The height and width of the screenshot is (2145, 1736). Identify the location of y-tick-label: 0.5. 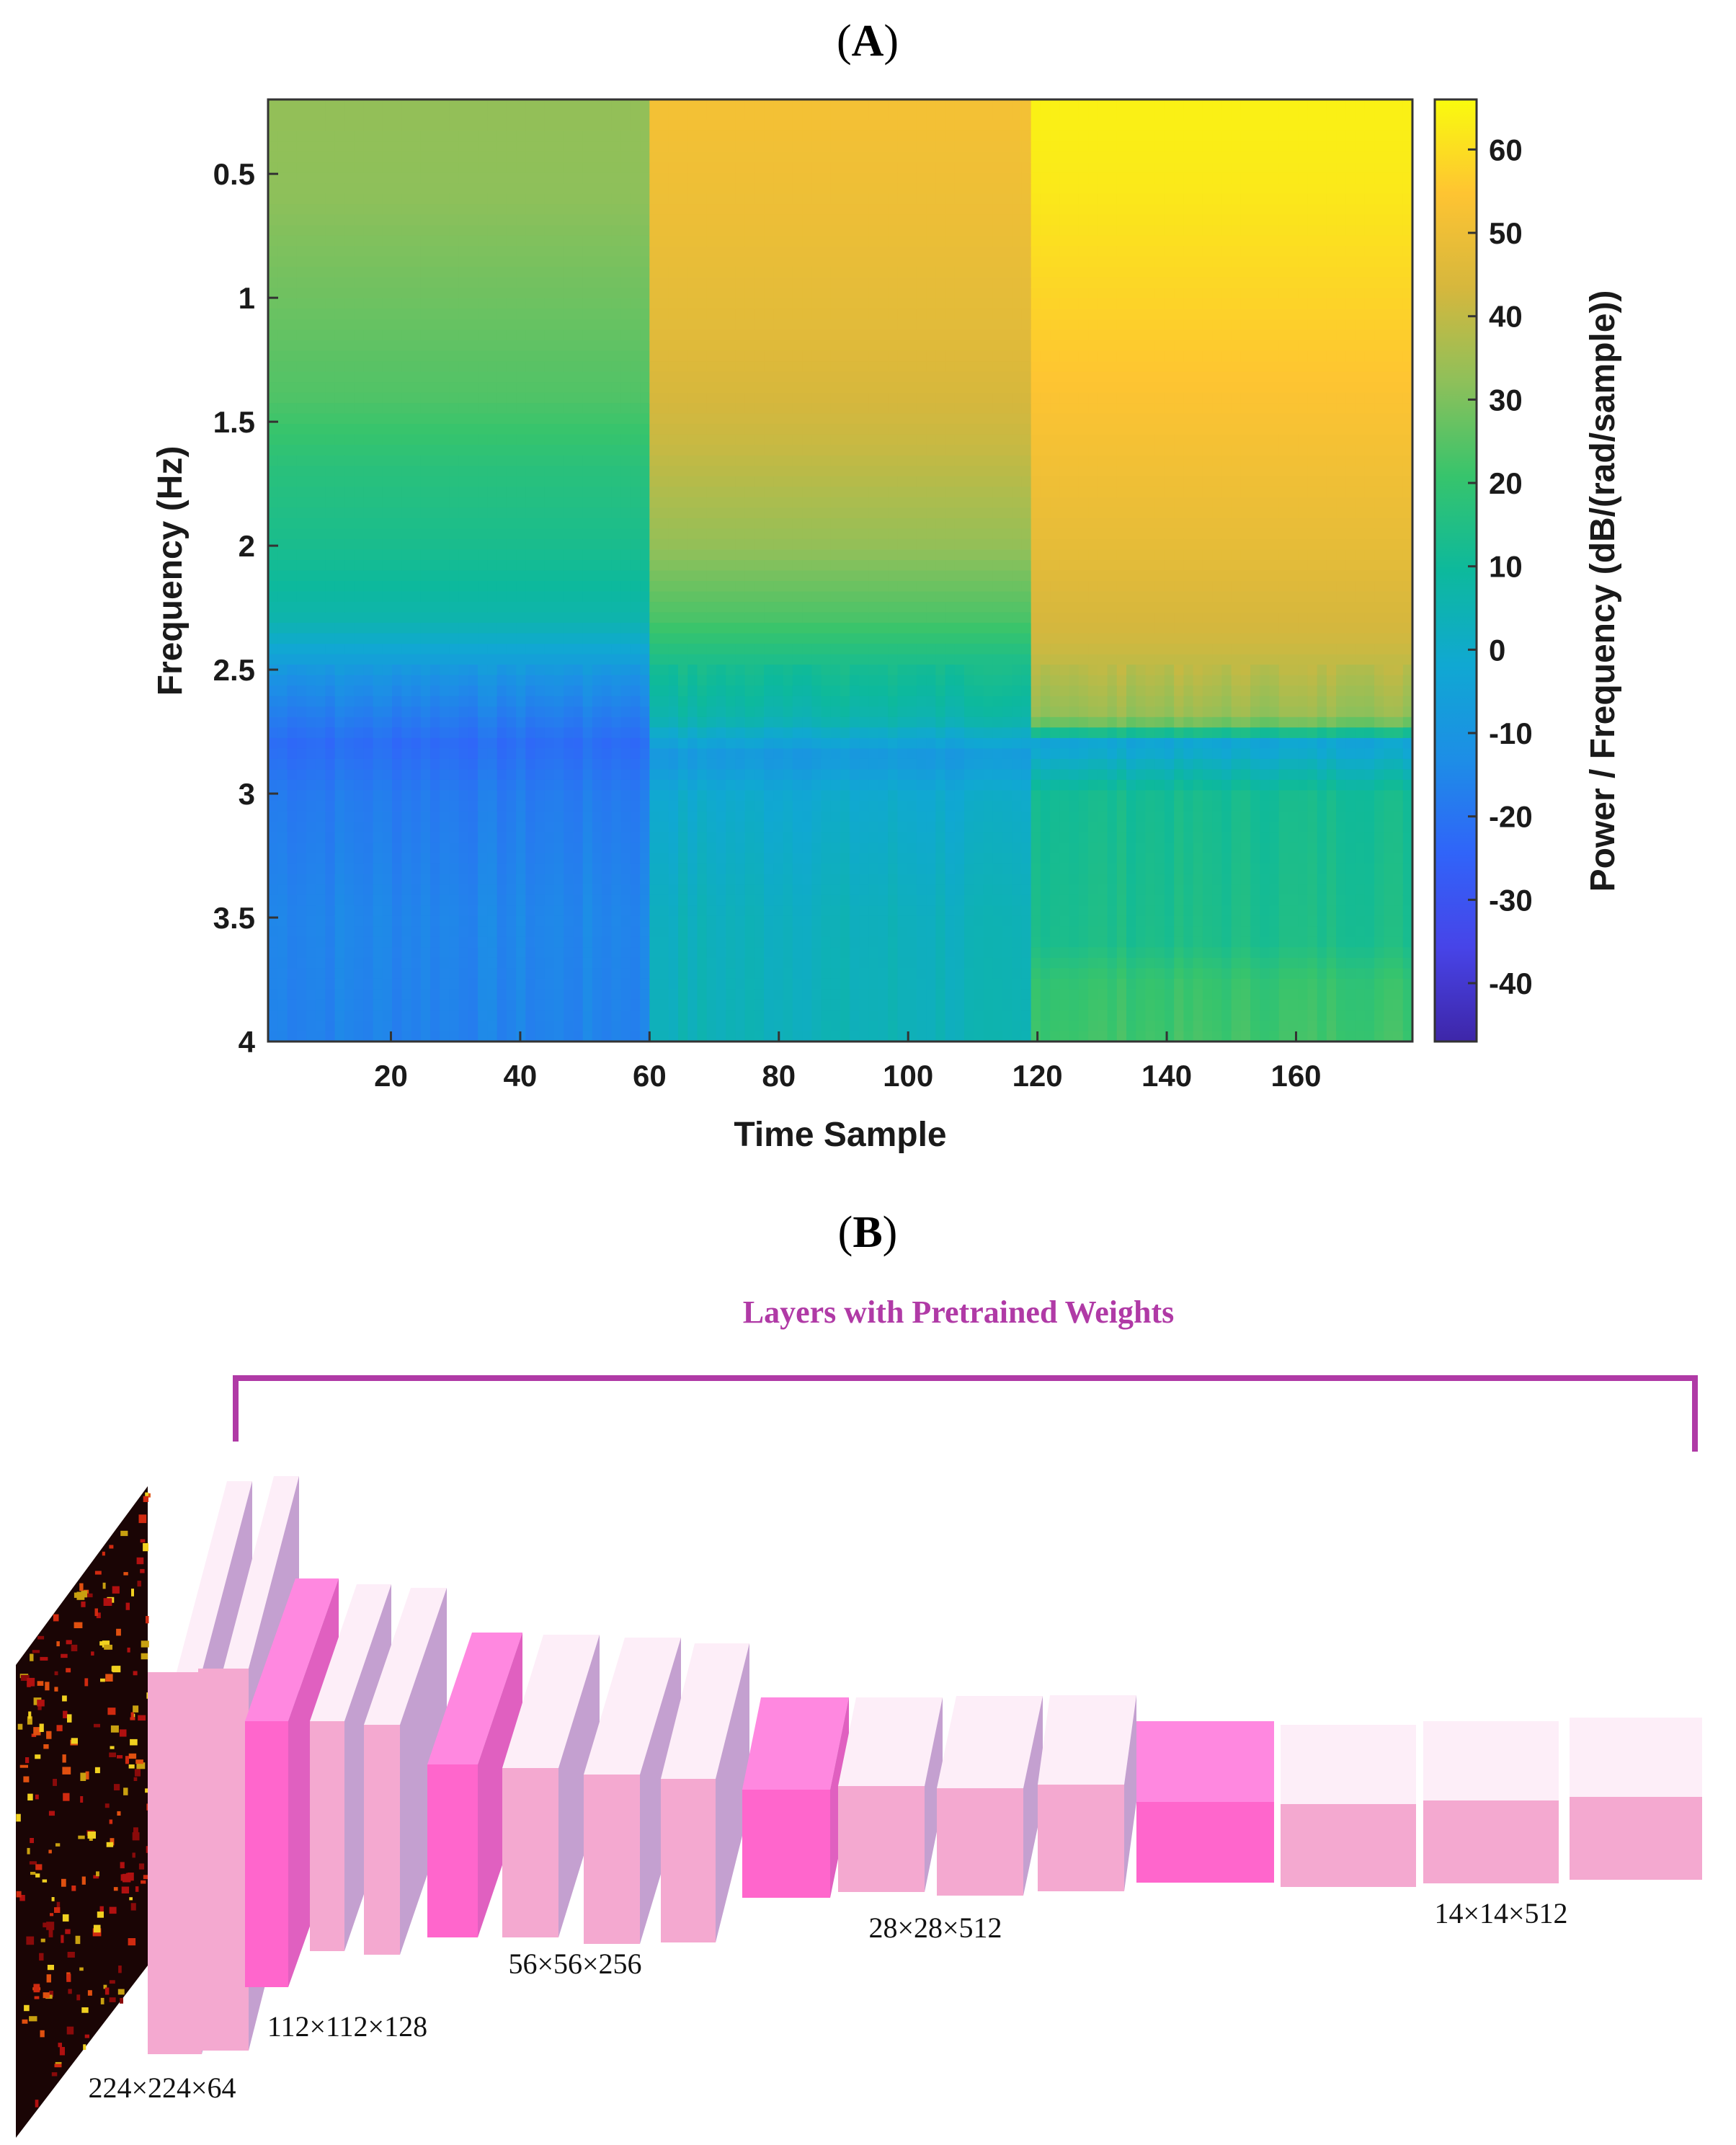
(234, 174).